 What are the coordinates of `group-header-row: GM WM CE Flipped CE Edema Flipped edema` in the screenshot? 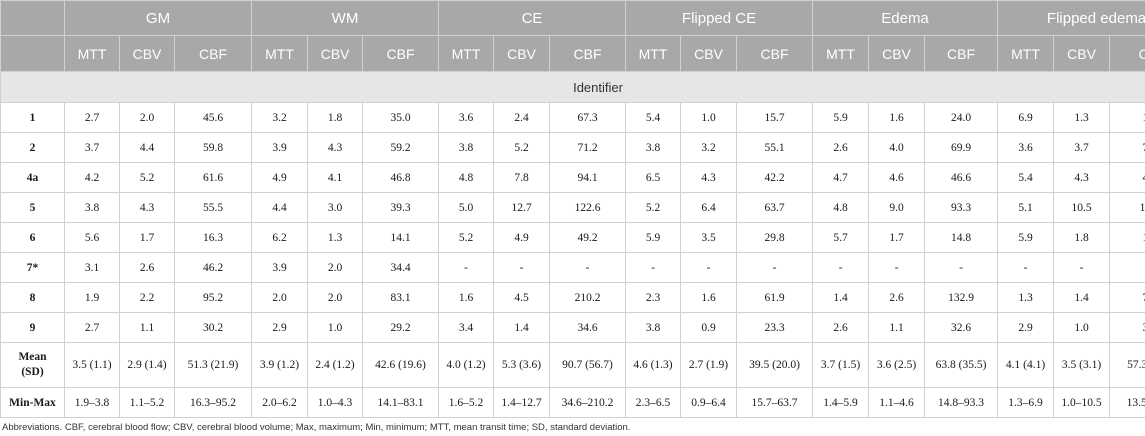 It's located at (573, 18).